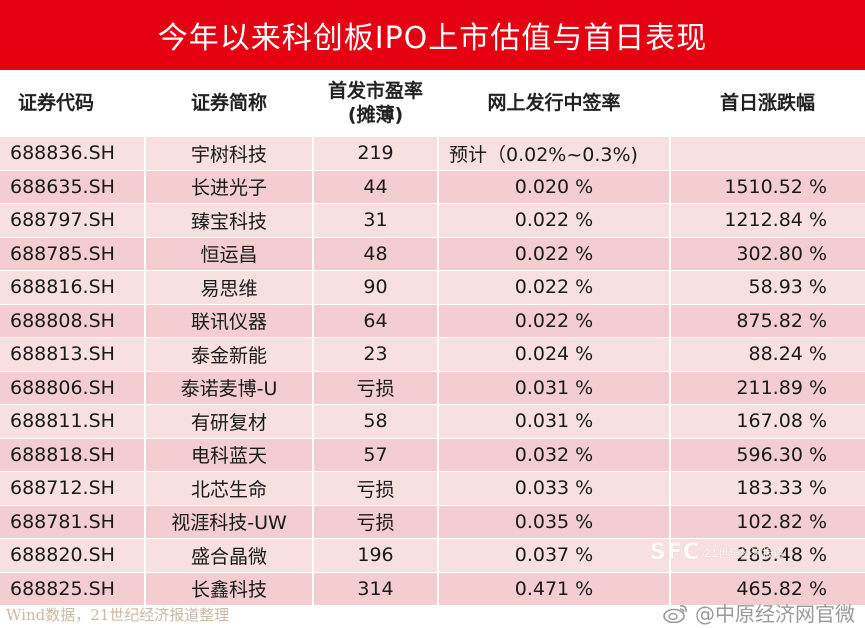 This screenshot has height=628, width=865. What do you see at coordinates (375, 91) in the screenshot?
I see `header-pe-line1: 首发市盈率` at bounding box center [375, 91].